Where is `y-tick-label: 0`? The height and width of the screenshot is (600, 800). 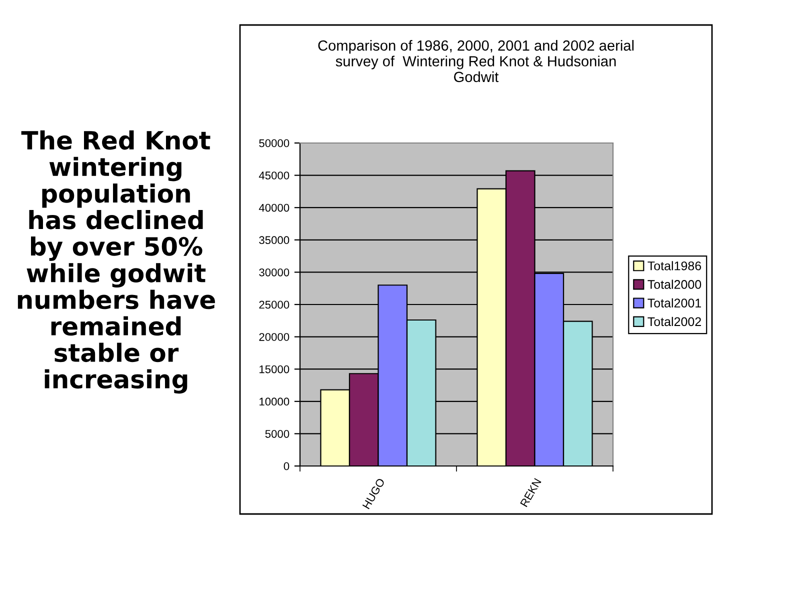 y-tick-label: 0 is located at coordinates (287, 466).